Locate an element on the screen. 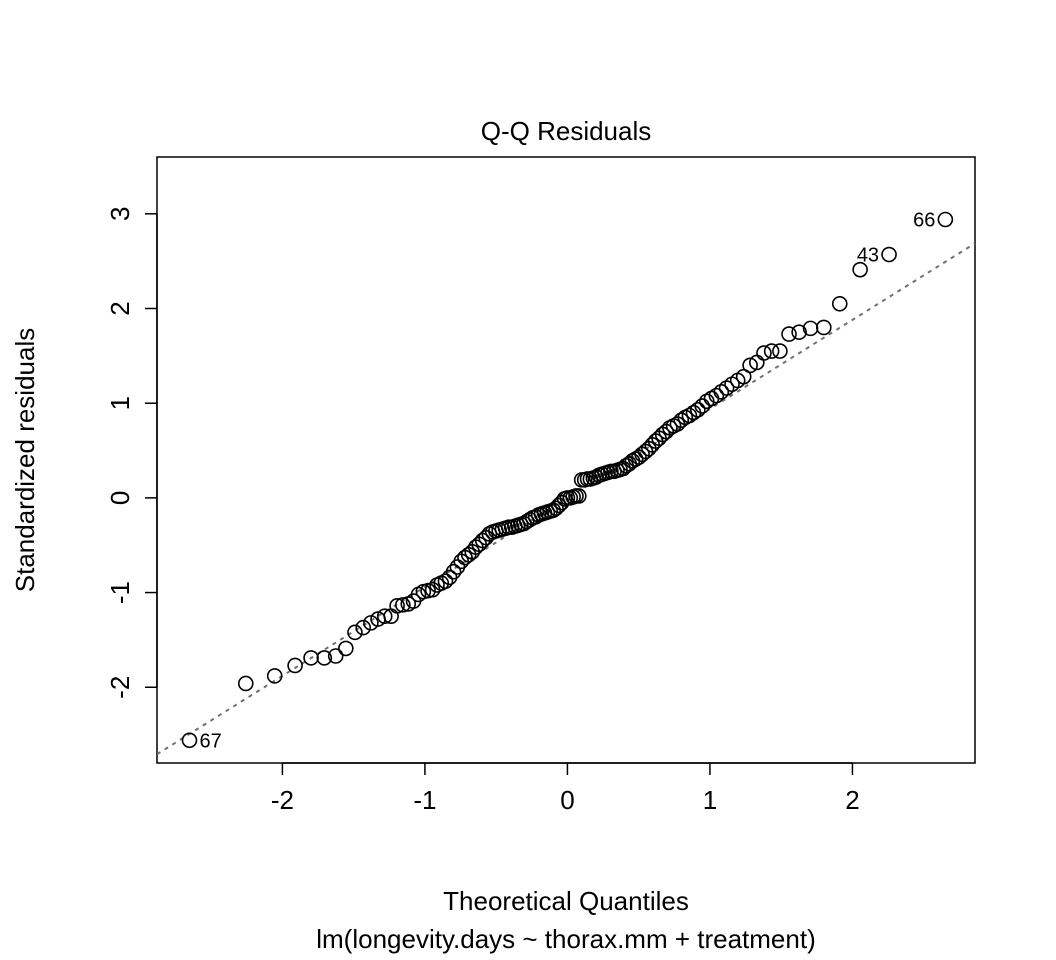 This screenshot has width=1056, height=960. y-tick-label: -1 is located at coordinates (120, 592).